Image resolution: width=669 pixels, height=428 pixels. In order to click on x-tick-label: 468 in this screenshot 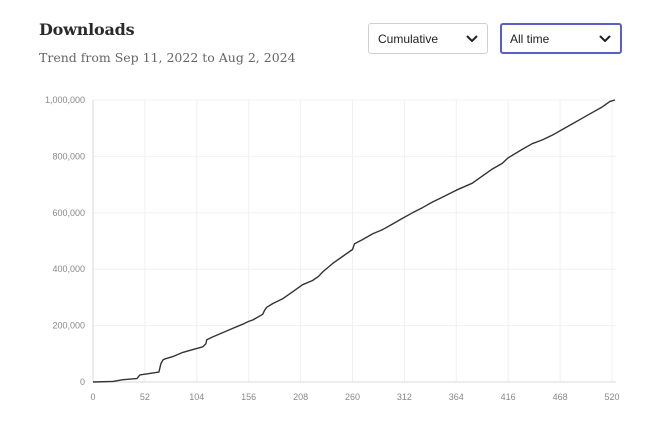, I will do `click(560, 397)`.